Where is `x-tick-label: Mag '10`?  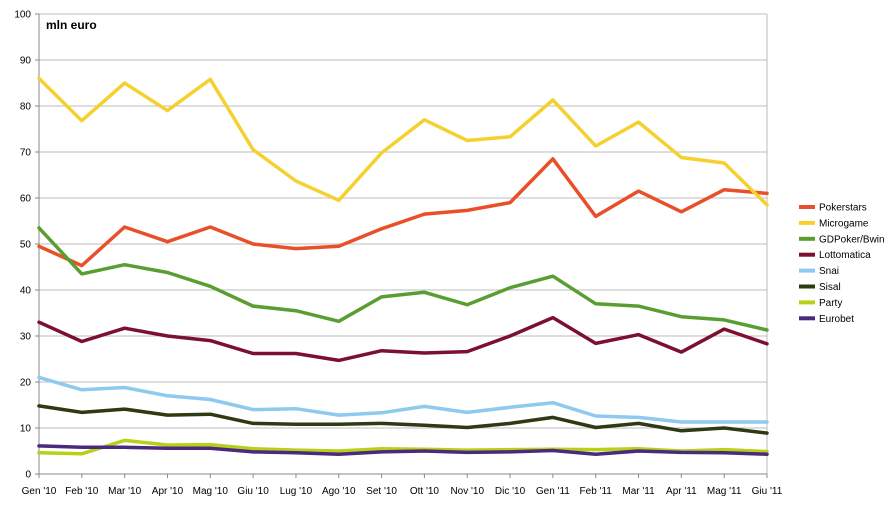 x-tick-label: Mag '10 is located at coordinates (211, 491).